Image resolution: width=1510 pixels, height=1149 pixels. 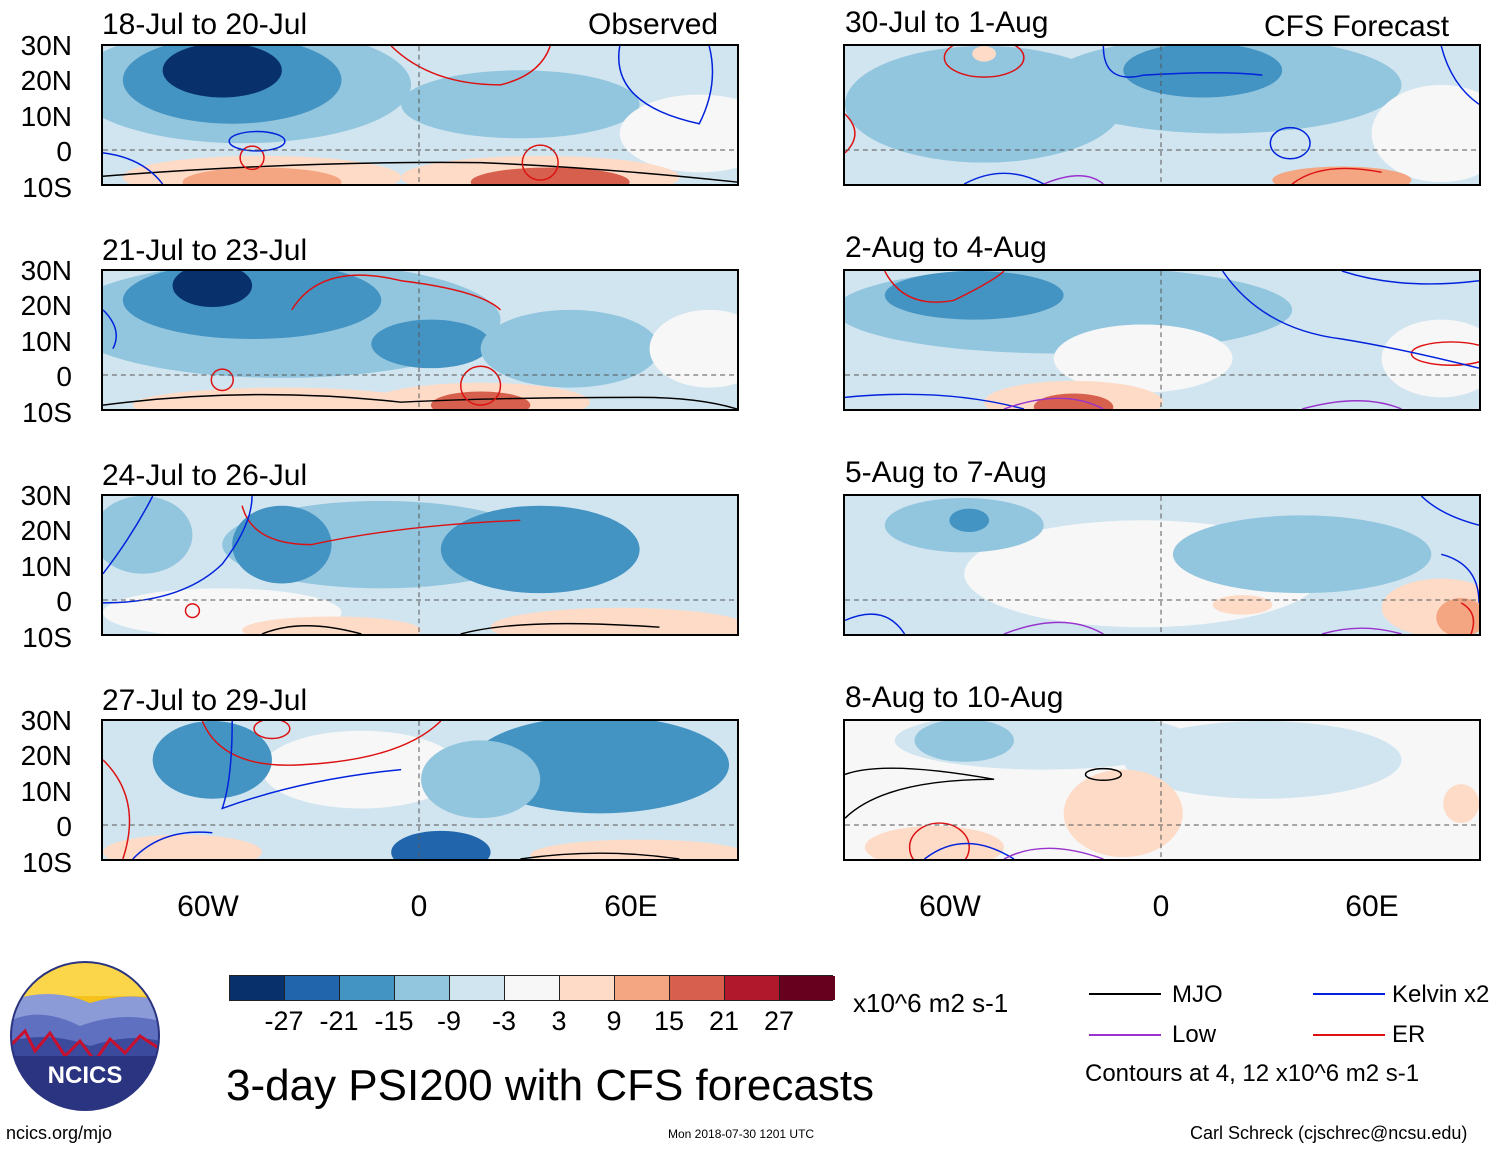 What do you see at coordinates (1194, 1034) in the screenshot?
I see `legend-label: Low` at bounding box center [1194, 1034].